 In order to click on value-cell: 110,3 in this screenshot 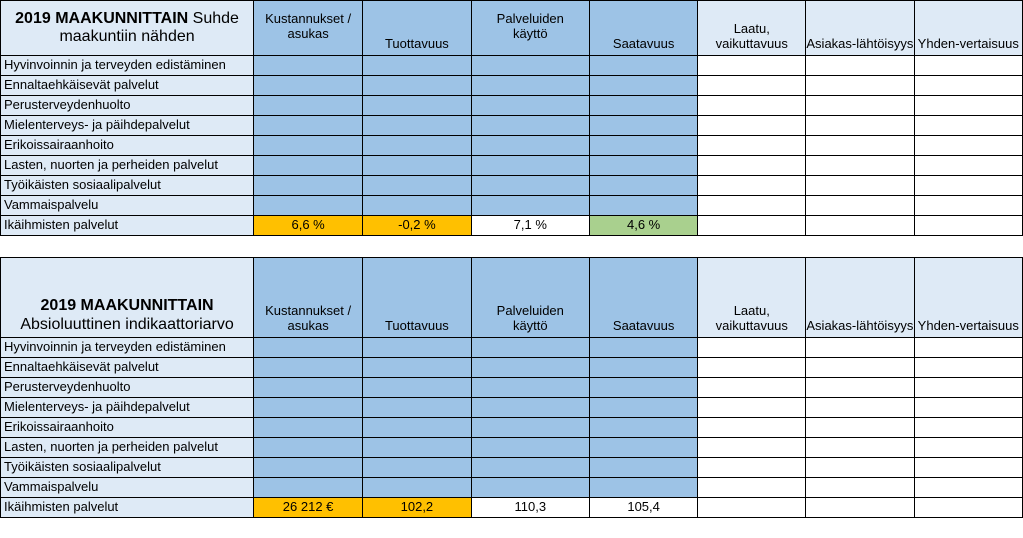, I will do `click(530, 507)`.